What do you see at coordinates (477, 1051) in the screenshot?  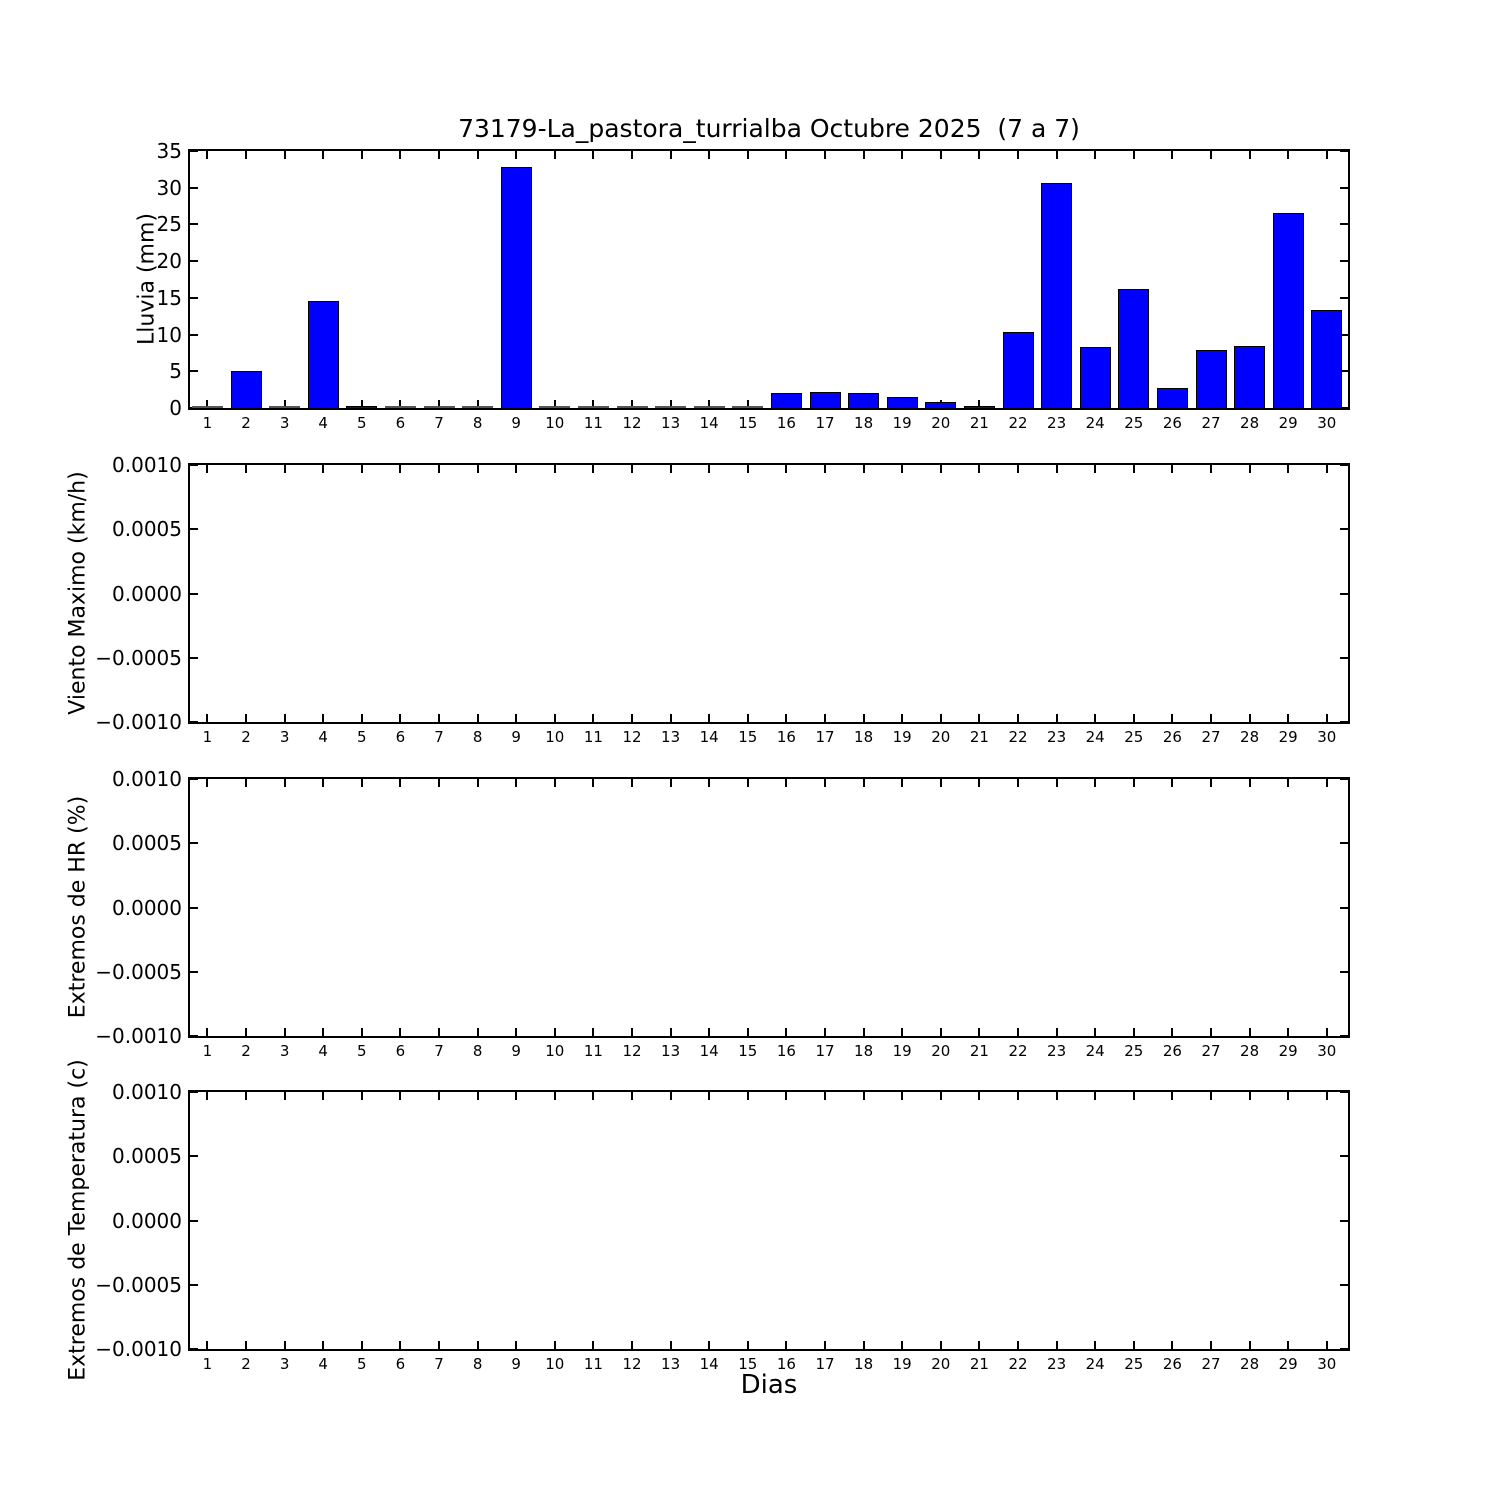 I see `x-tick-label: 8` at bounding box center [477, 1051].